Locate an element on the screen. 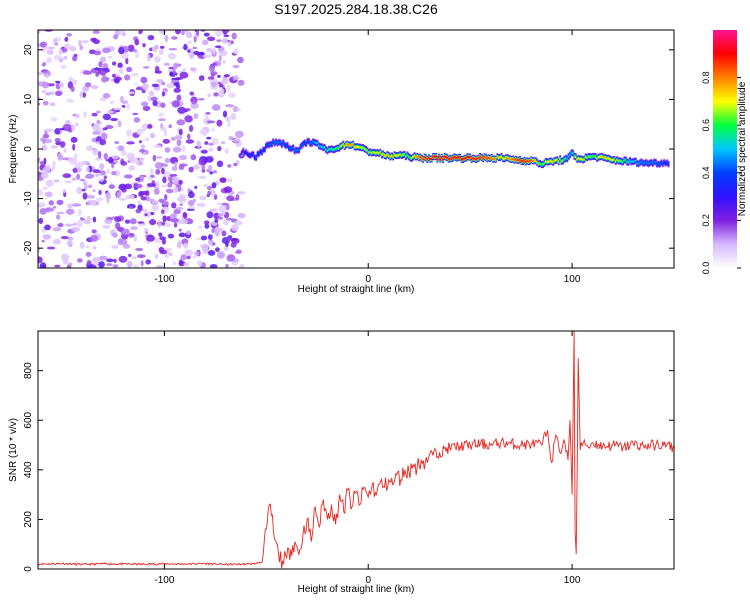 The width and height of the screenshot is (750, 605). snr-y-tick-label: 400 is located at coordinates (28, 469).